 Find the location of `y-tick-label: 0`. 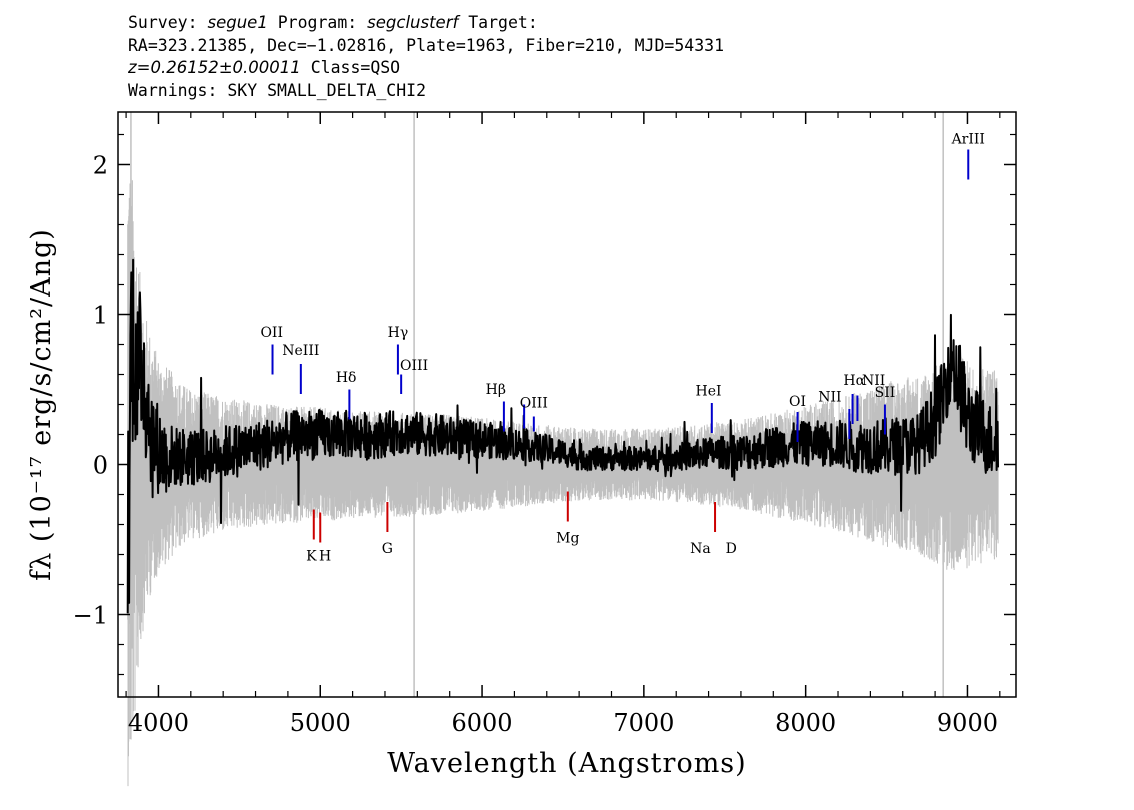

y-tick-label: 0 is located at coordinates (100, 466).